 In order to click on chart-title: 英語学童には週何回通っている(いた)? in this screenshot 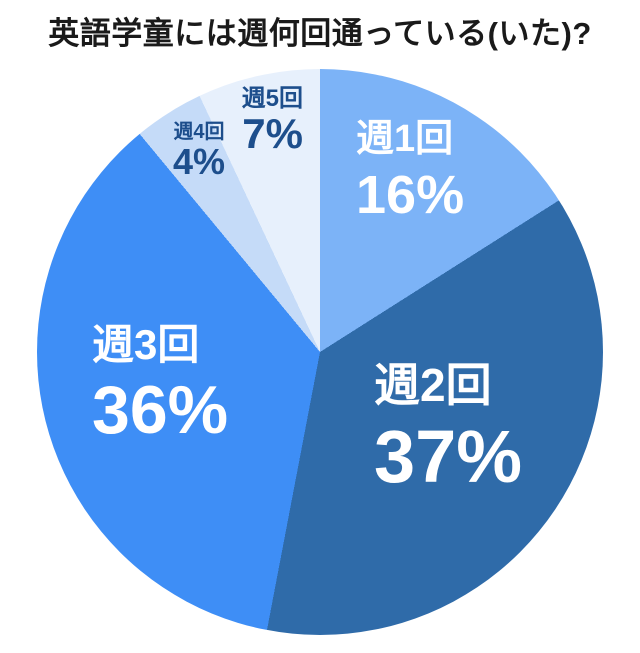, I will do `click(320, 33)`.